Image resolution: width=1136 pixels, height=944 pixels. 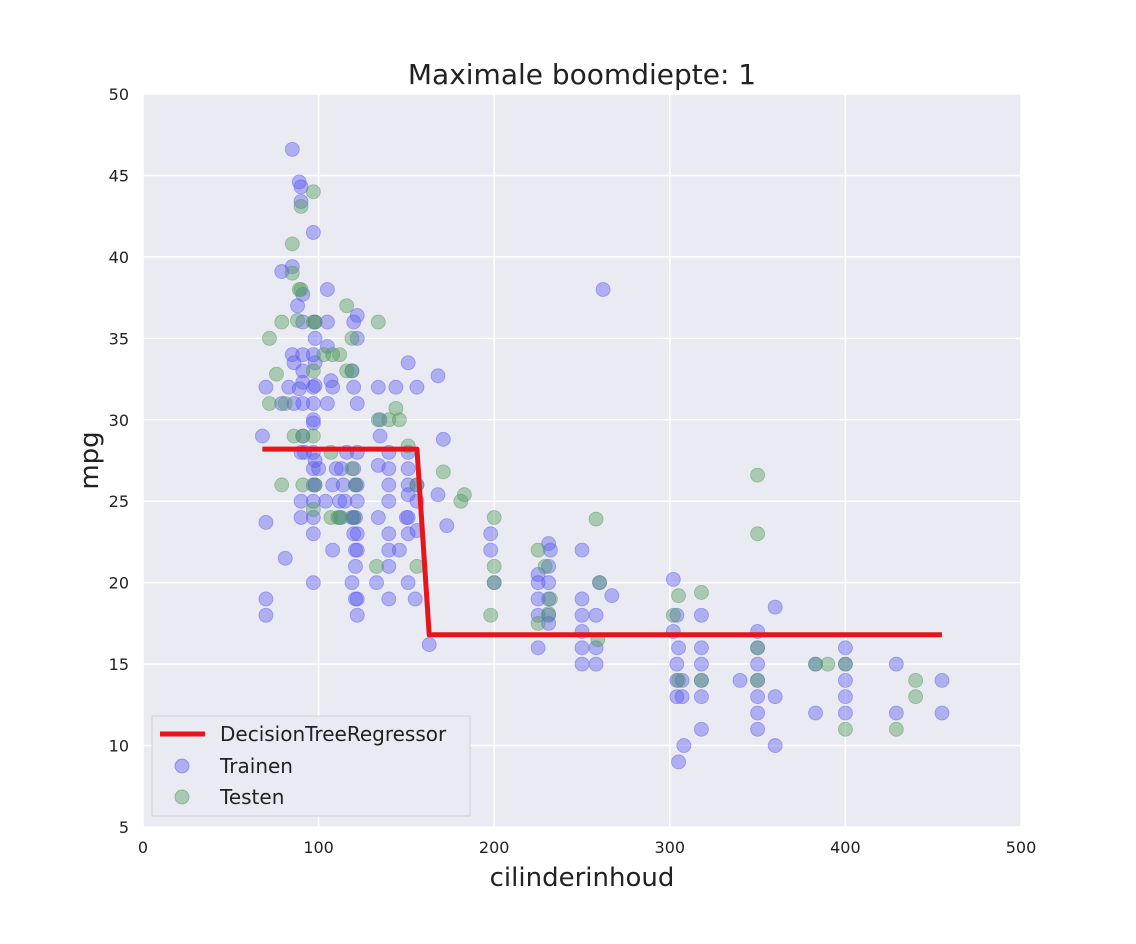 I want to click on y-tick-label: 30, so click(x=119, y=420).